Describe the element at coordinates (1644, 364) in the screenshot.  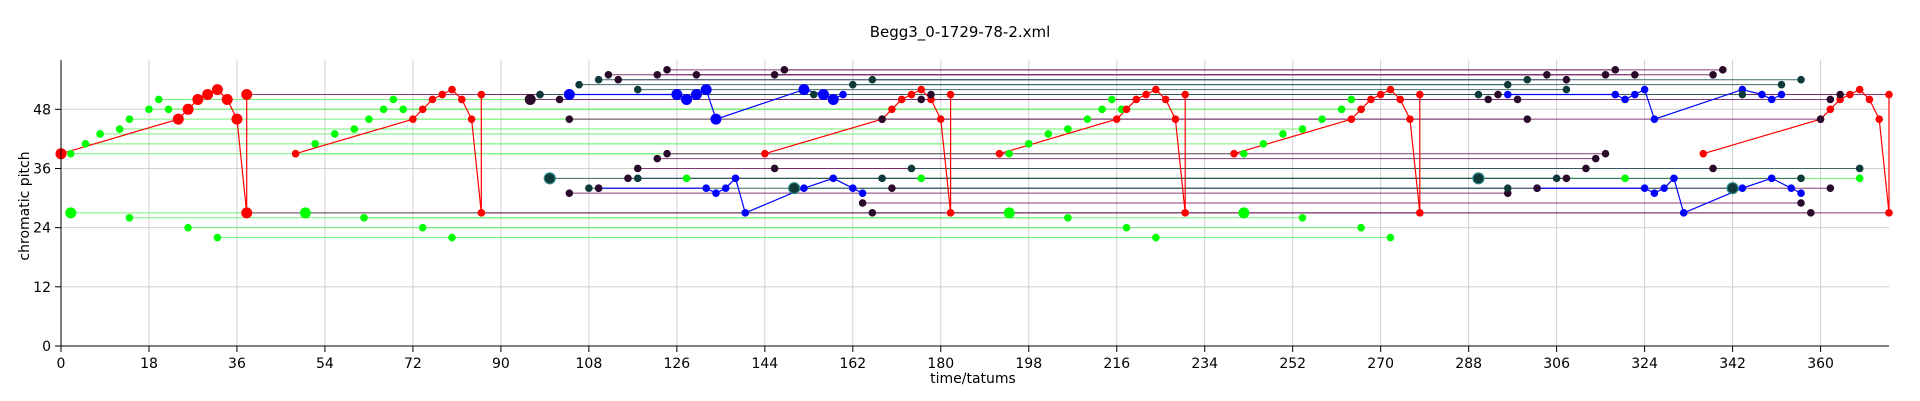
I see `x-tick-label: 324` at that location.